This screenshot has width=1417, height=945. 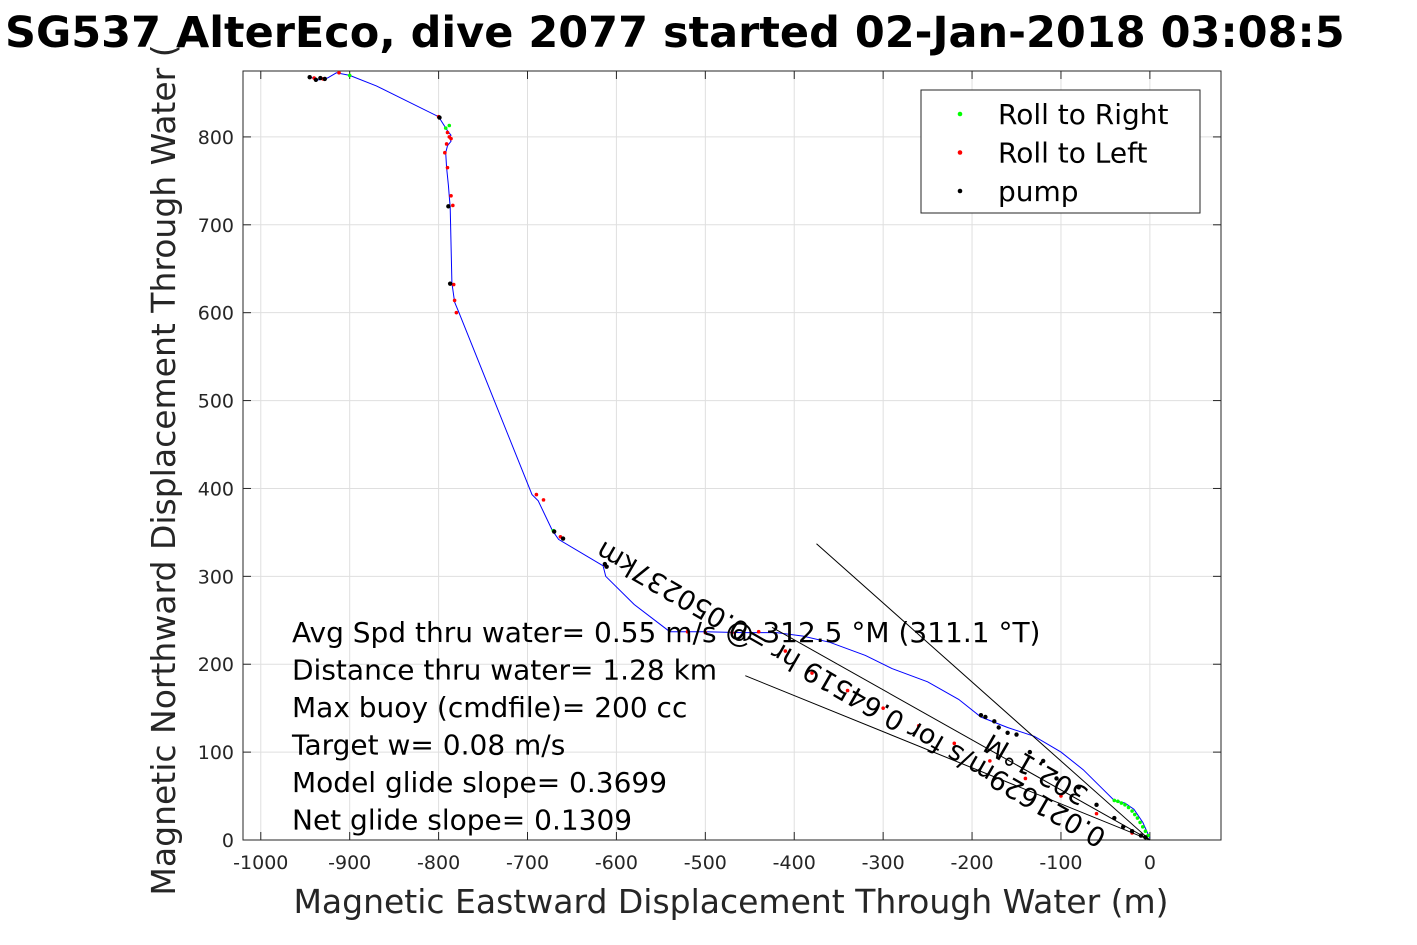 What do you see at coordinates (349, 863) in the screenshot?
I see `x-tick-label: -900` at bounding box center [349, 863].